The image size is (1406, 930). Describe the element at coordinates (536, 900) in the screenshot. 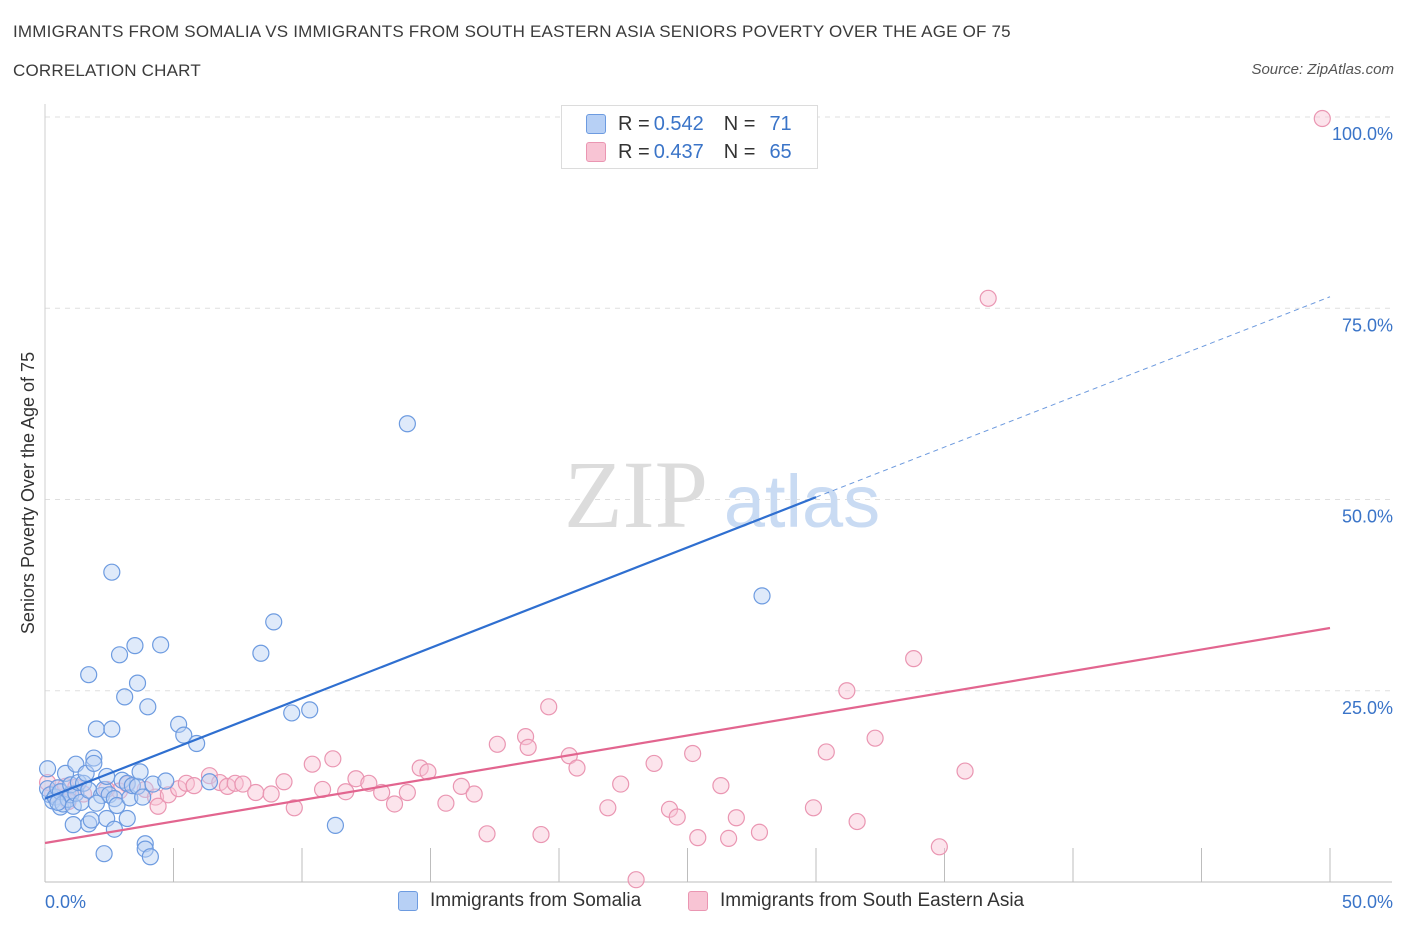

I see `somalia-legend-label: Immigrants from Somalia` at that location.